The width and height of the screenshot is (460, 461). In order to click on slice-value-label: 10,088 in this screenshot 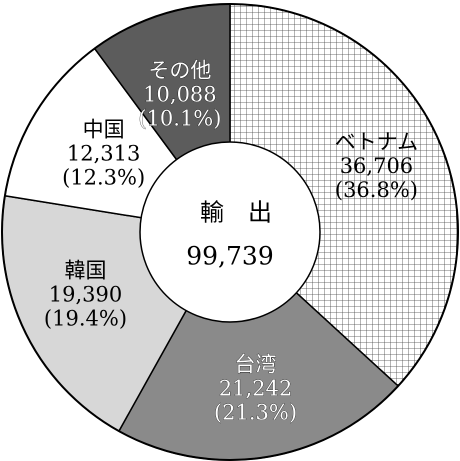, I will do `click(179, 94)`.